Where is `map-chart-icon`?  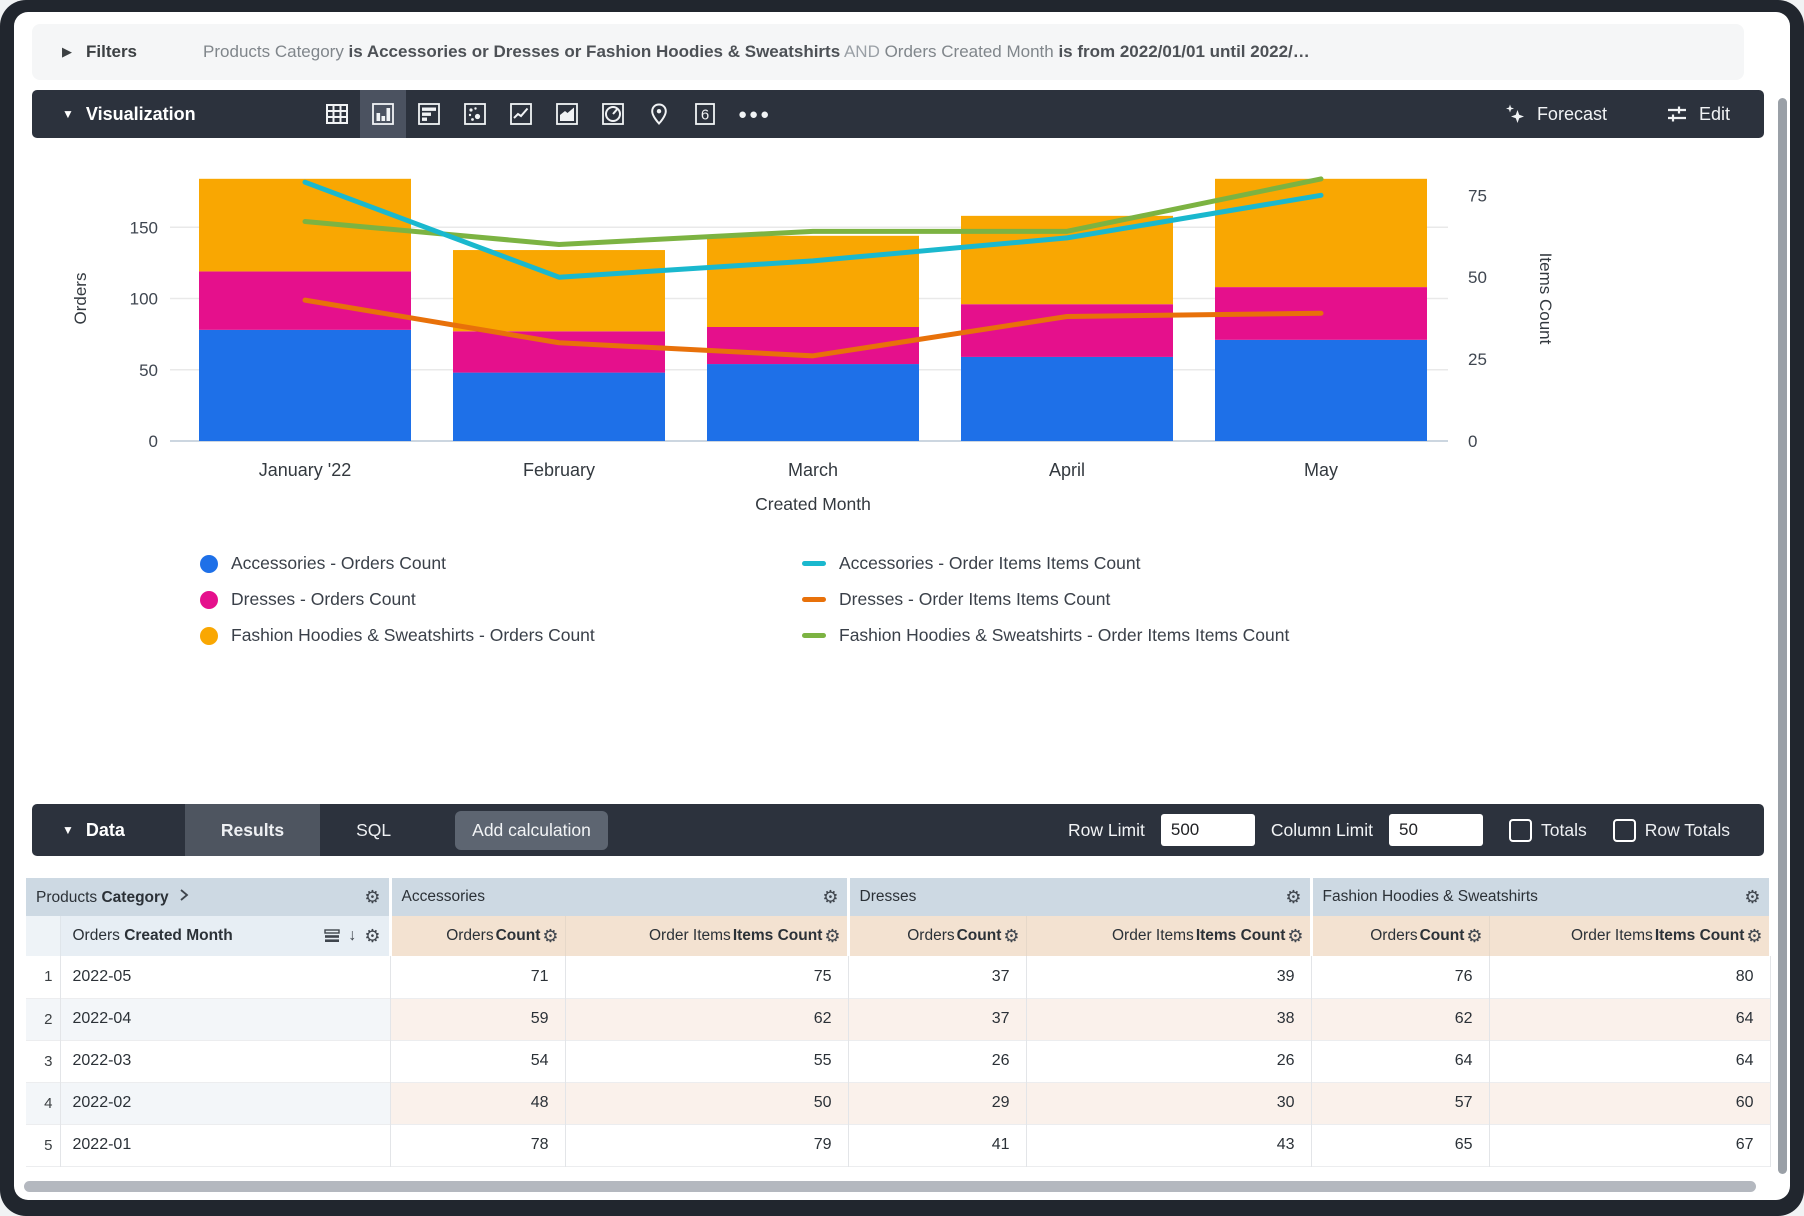 map-chart-icon is located at coordinates (659, 114).